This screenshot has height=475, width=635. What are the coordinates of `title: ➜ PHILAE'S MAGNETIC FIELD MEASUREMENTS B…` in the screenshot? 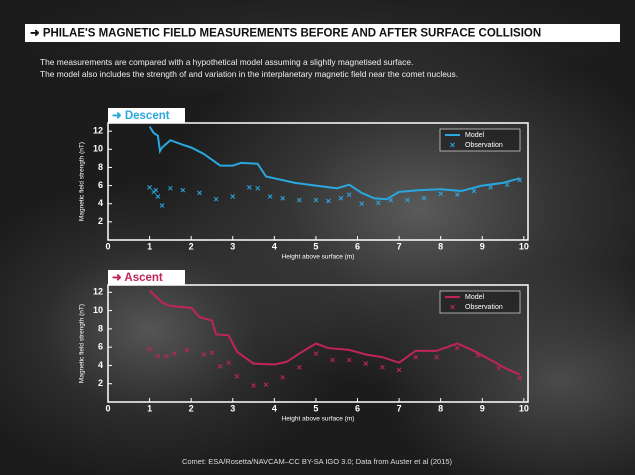 It's located at (285, 34).